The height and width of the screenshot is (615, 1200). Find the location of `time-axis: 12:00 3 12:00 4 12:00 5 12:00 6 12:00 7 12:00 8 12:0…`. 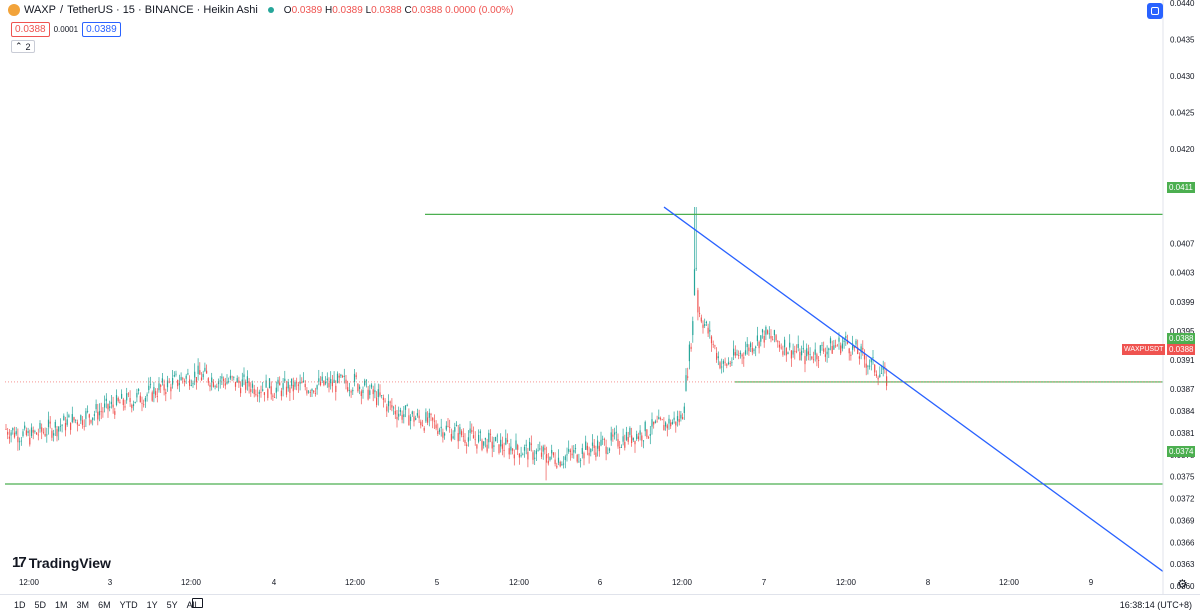

time-axis: 12:00 3 12:00 4 12:00 5 12:00 6 12:00 7 12:00 8 12:0… is located at coordinates (556, 582).